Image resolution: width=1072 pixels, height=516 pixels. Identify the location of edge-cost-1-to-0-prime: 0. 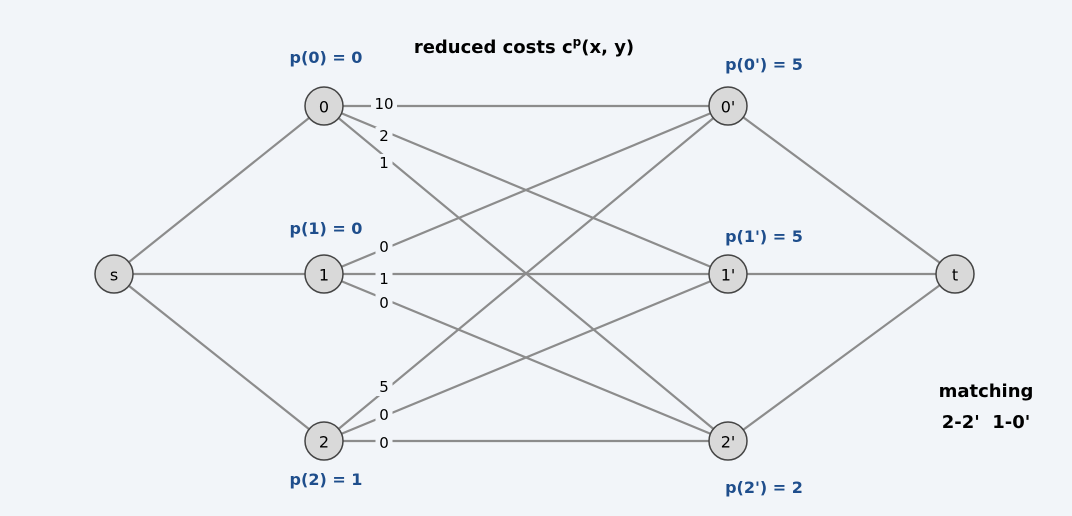
(384, 247).